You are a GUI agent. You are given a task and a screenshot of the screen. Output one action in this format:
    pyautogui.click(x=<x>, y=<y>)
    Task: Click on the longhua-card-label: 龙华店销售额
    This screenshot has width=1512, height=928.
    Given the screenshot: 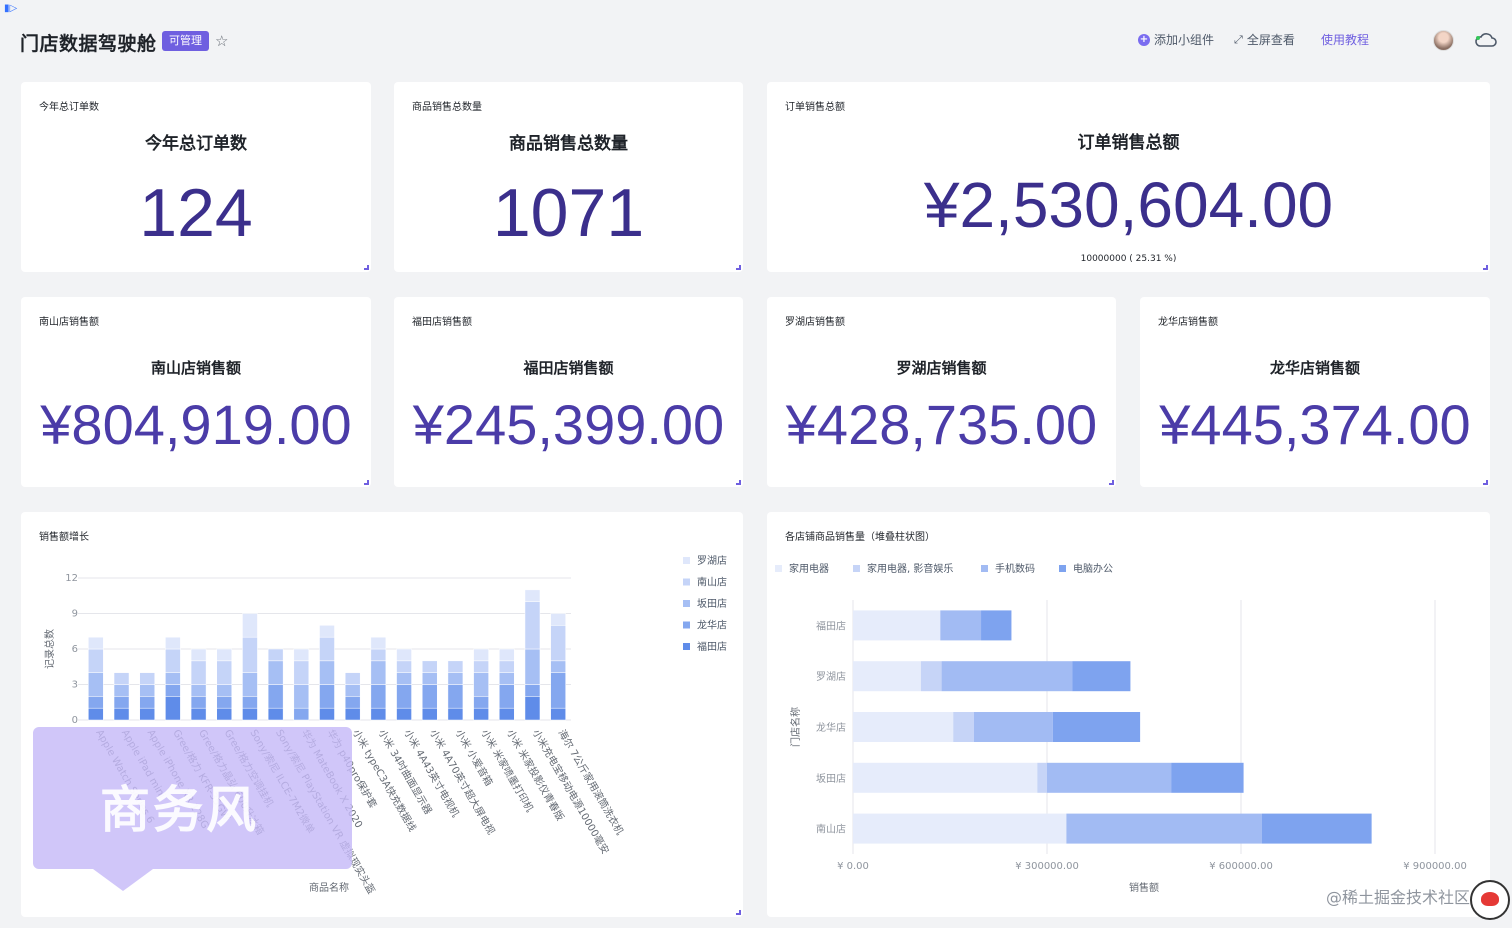 What is the action you would take?
    pyautogui.click(x=1188, y=322)
    